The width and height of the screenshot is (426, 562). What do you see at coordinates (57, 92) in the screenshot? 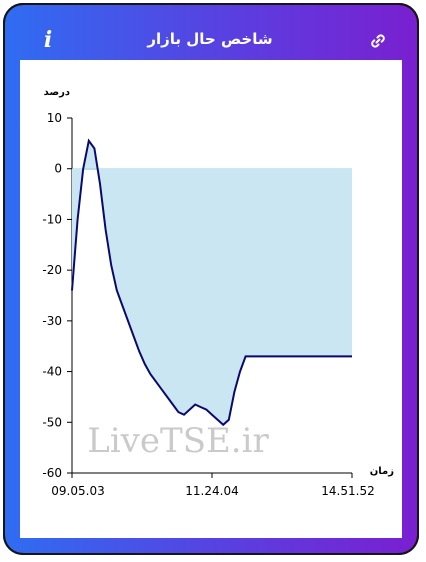
I see `y-axis-label: درصد` at bounding box center [57, 92].